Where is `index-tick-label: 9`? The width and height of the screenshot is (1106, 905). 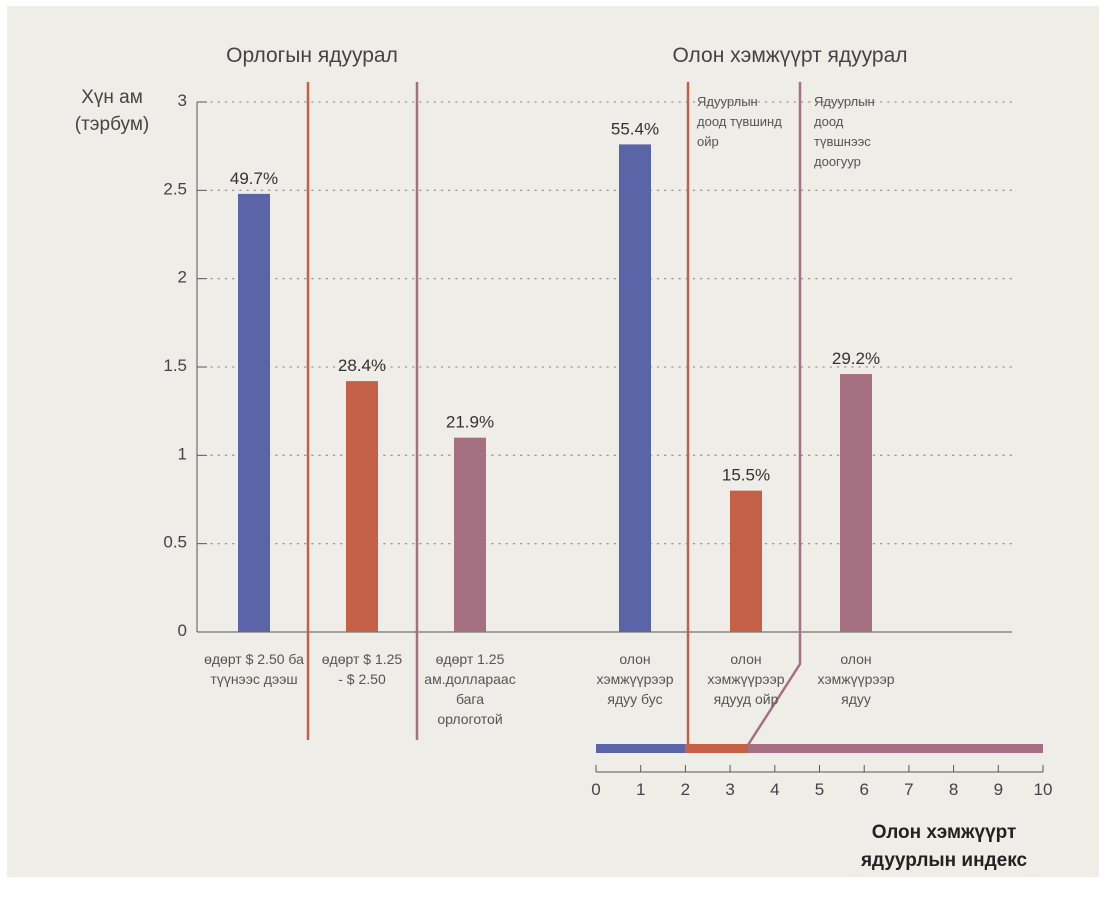 index-tick-label: 9 is located at coordinates (998, 789).